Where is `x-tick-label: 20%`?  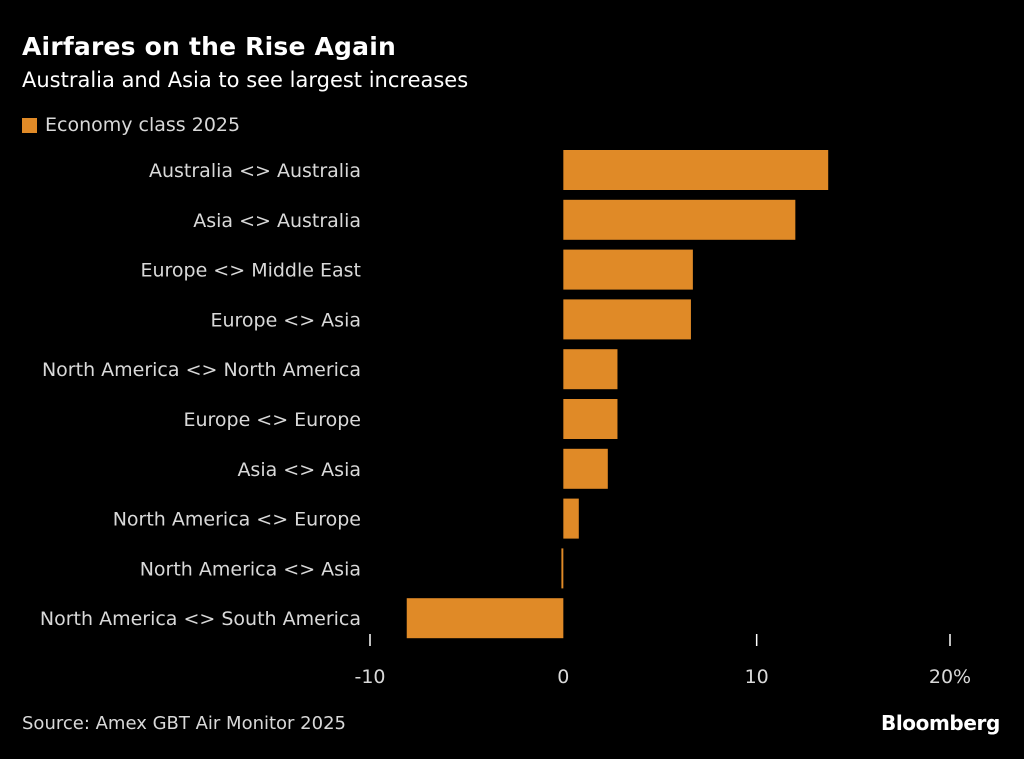
x-tick-label: 20% is located at coordinates (950, 677).